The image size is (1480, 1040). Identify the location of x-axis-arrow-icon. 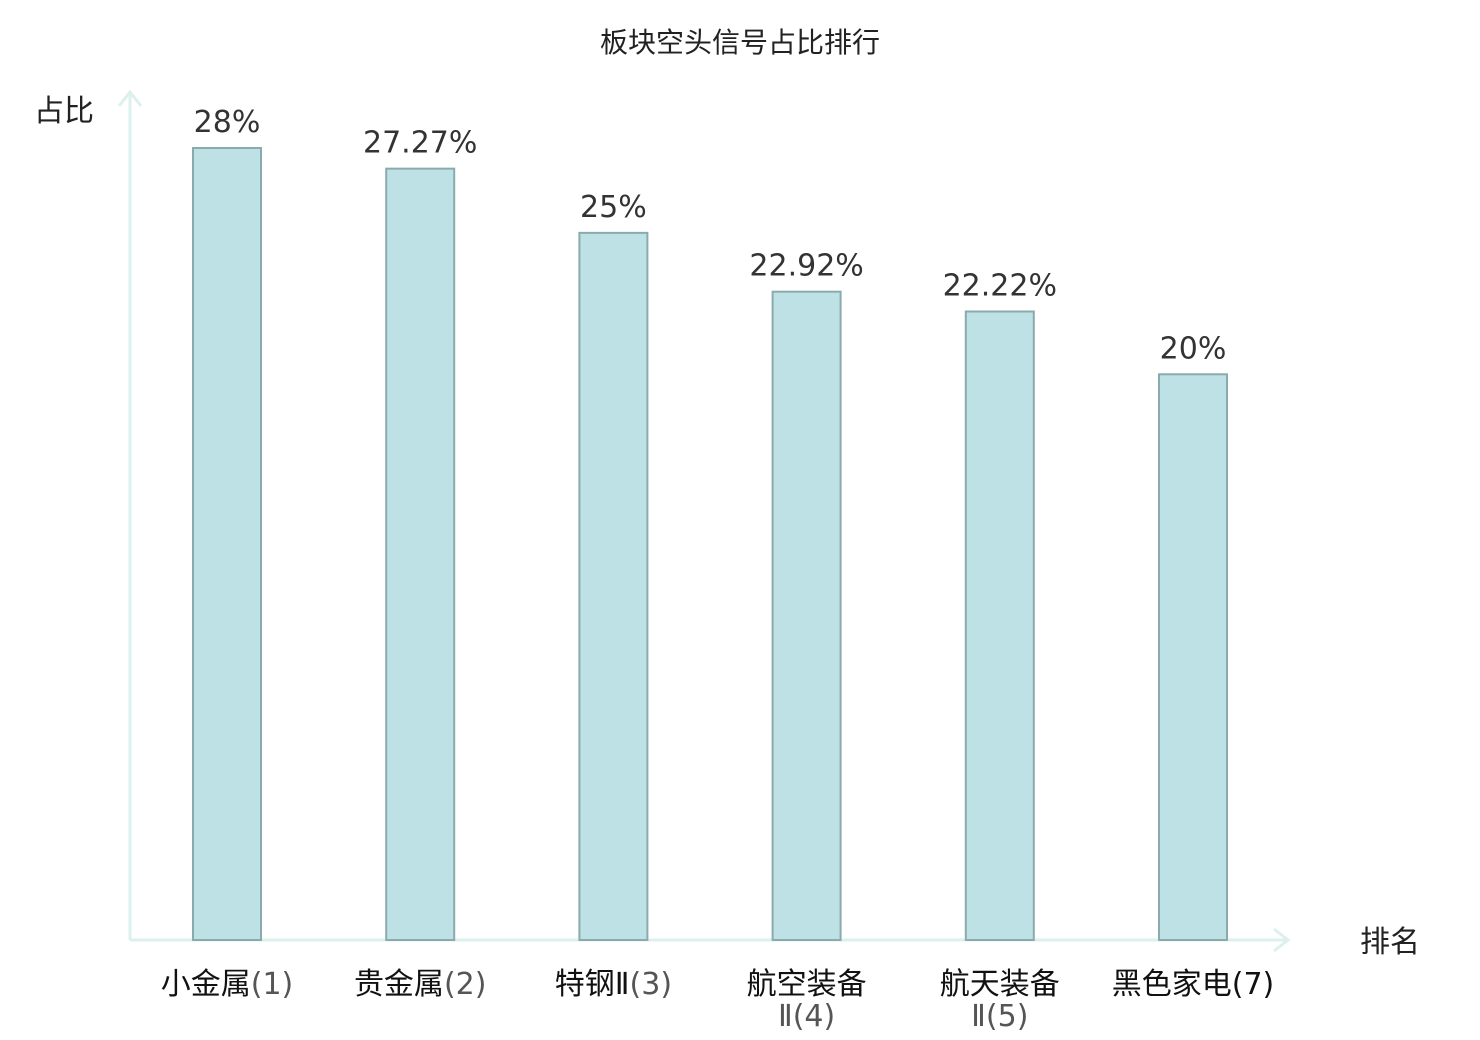
(1282, 940).